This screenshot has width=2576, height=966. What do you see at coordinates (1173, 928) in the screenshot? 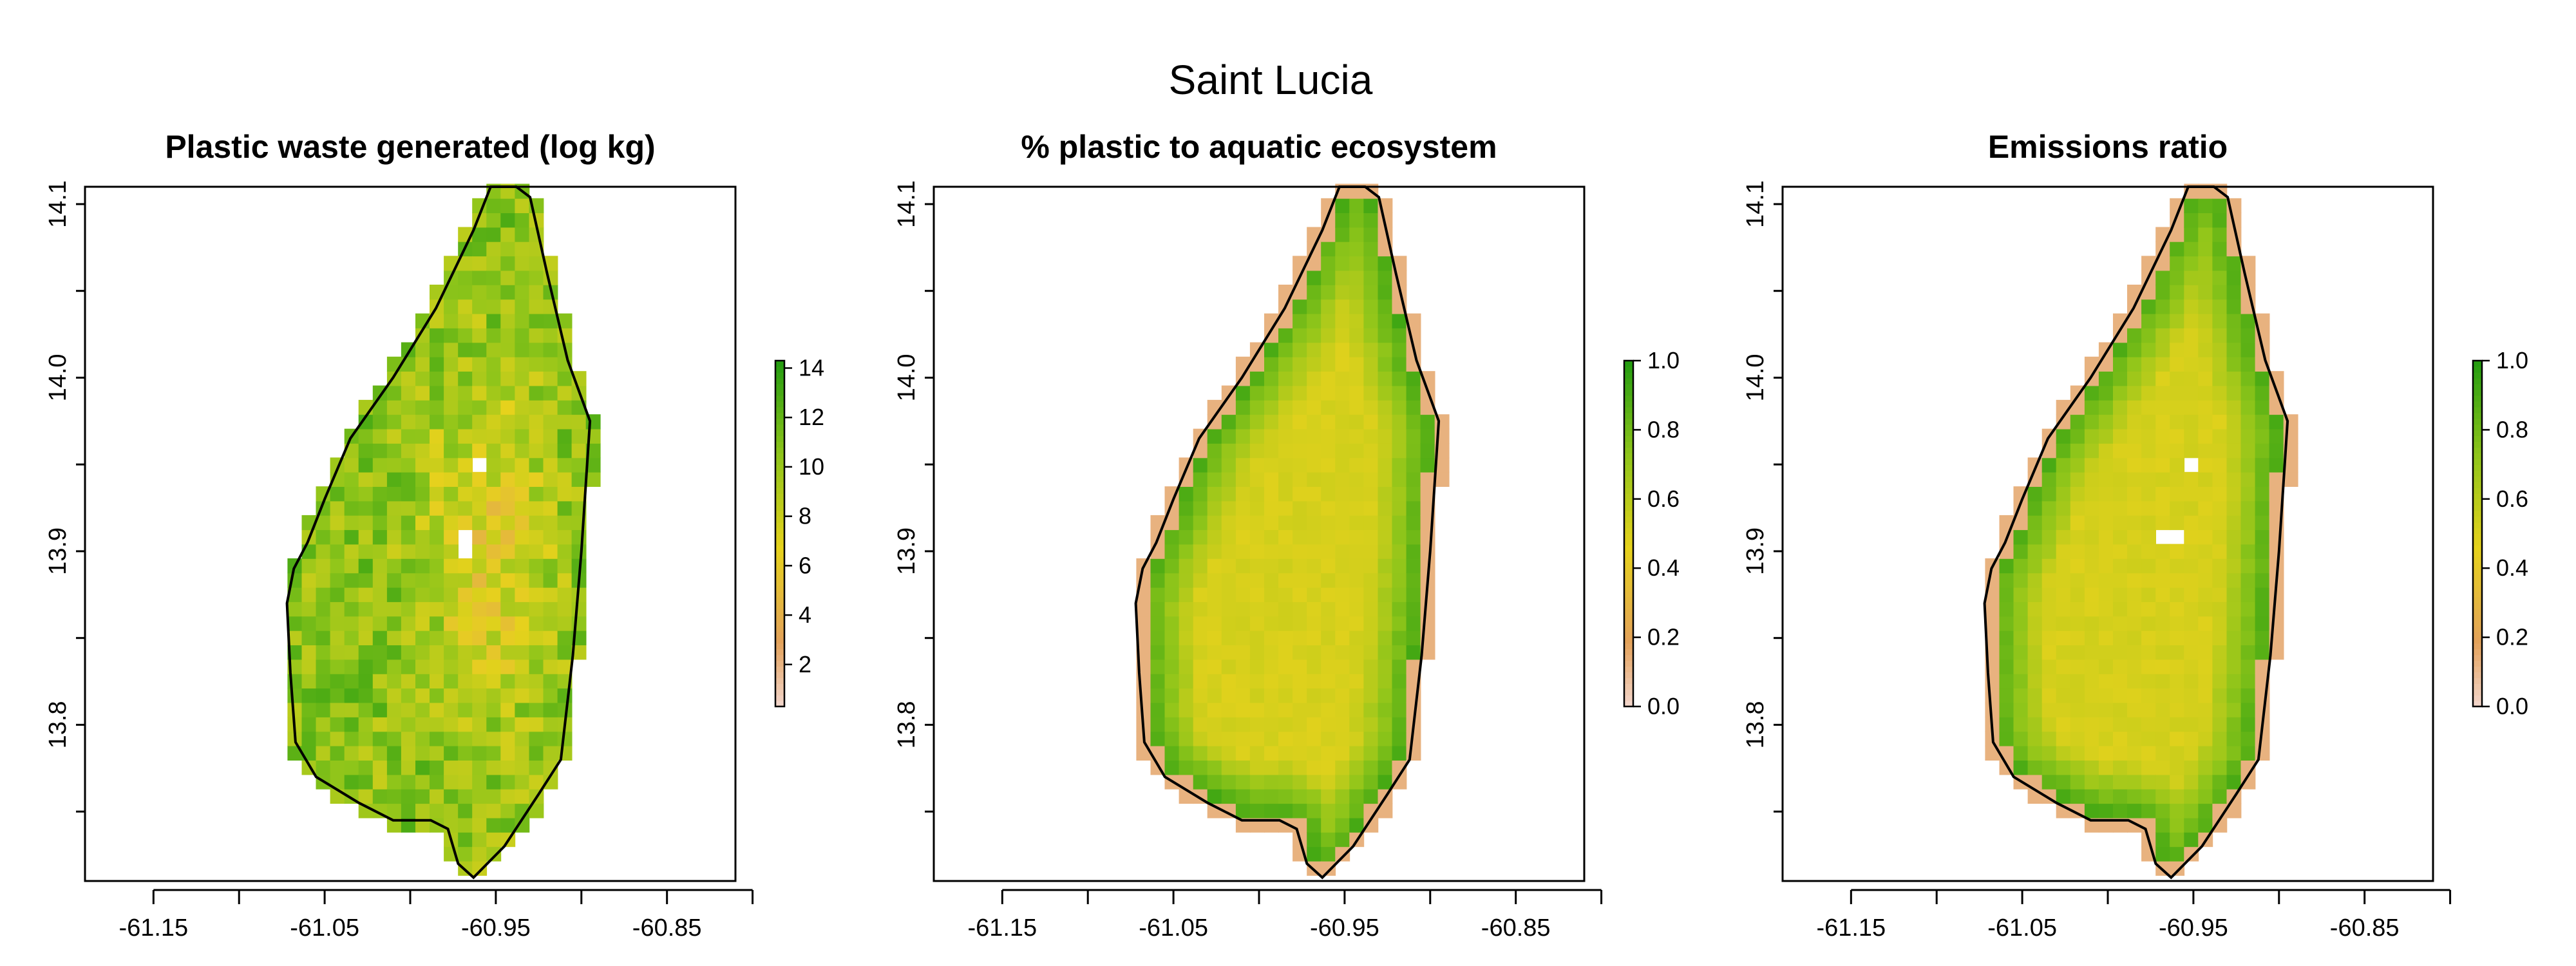
I see `x-tick-label: -61.05` at bounding box center [1173, 928].